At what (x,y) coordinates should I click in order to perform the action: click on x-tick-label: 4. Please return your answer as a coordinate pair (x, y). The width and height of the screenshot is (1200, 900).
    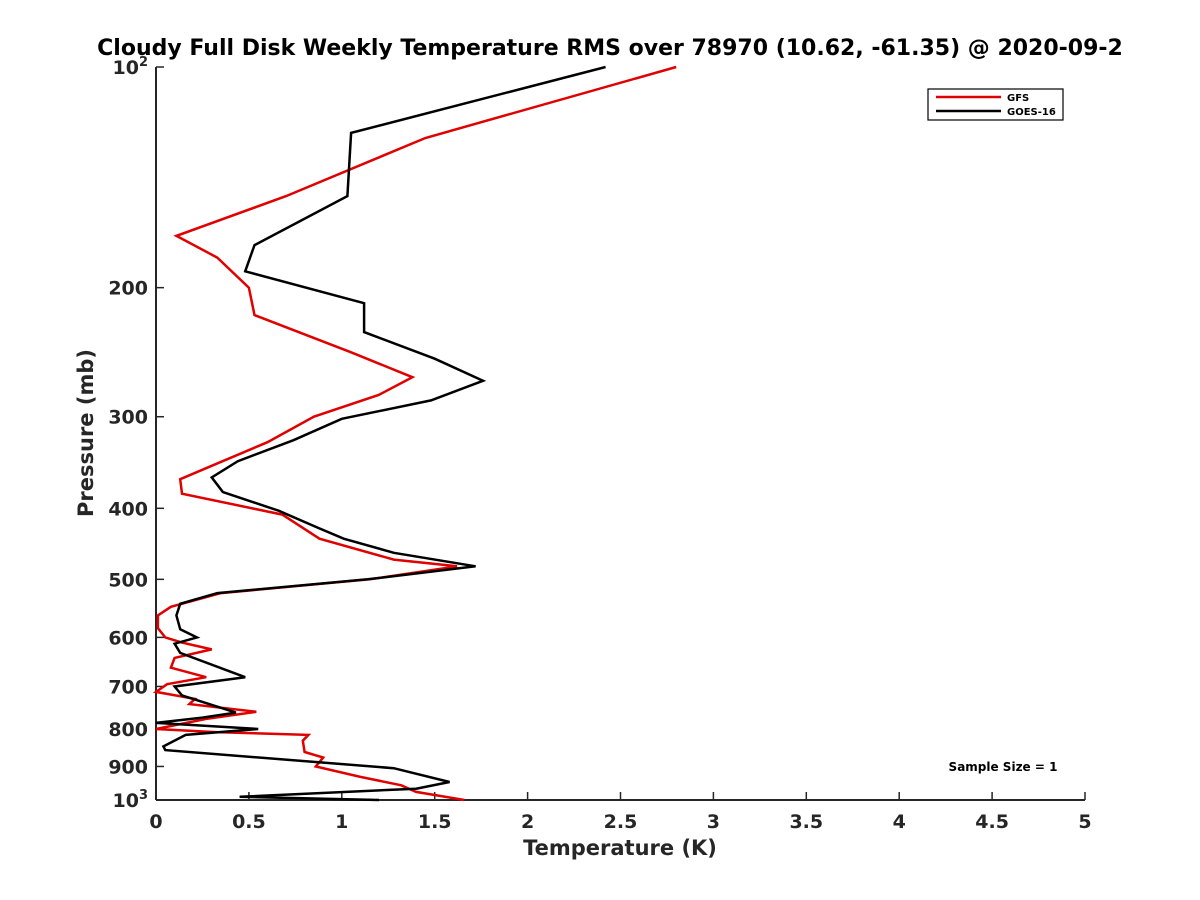
    Looking at the image, I should click on (899, 822).